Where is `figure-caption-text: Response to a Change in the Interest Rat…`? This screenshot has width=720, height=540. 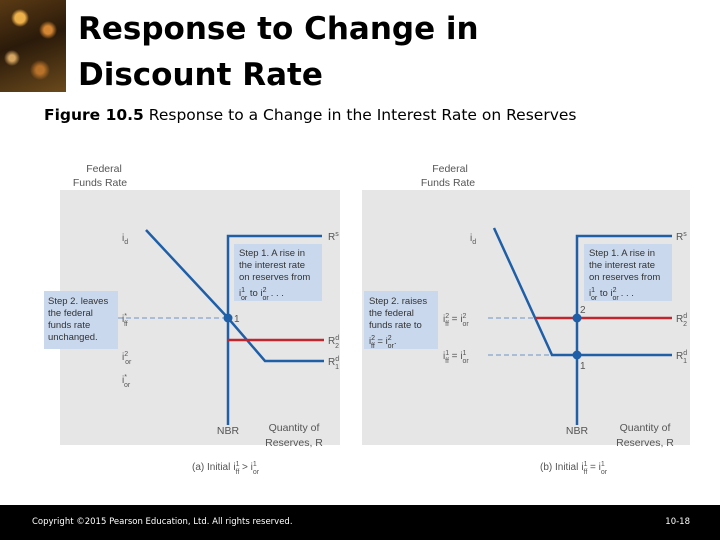
figure-caption-text: Response to a Change in the Interest Rat… is located at coordinates (362, 115).